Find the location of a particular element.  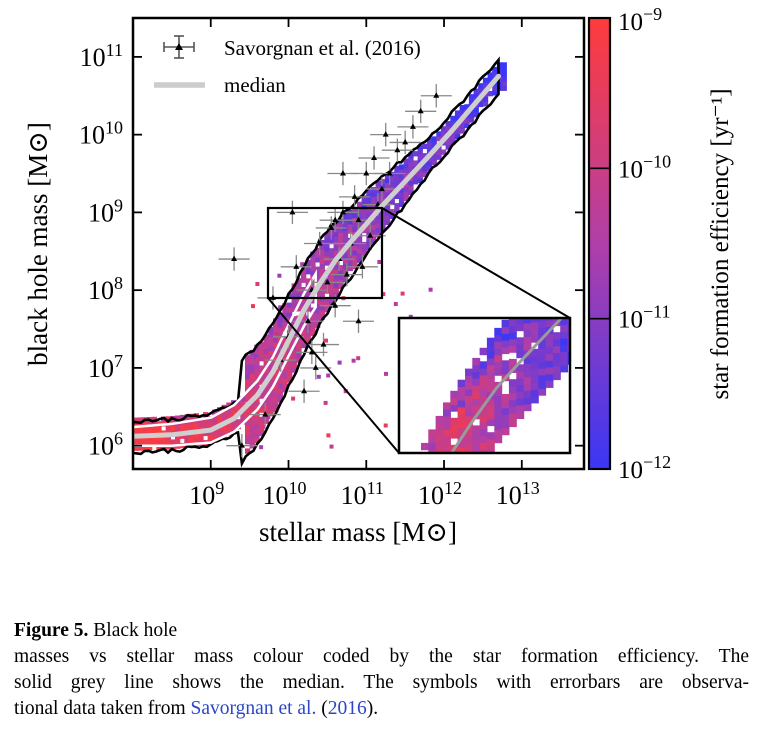

y-tick-label: 109 is located at coordinates (105, 211).